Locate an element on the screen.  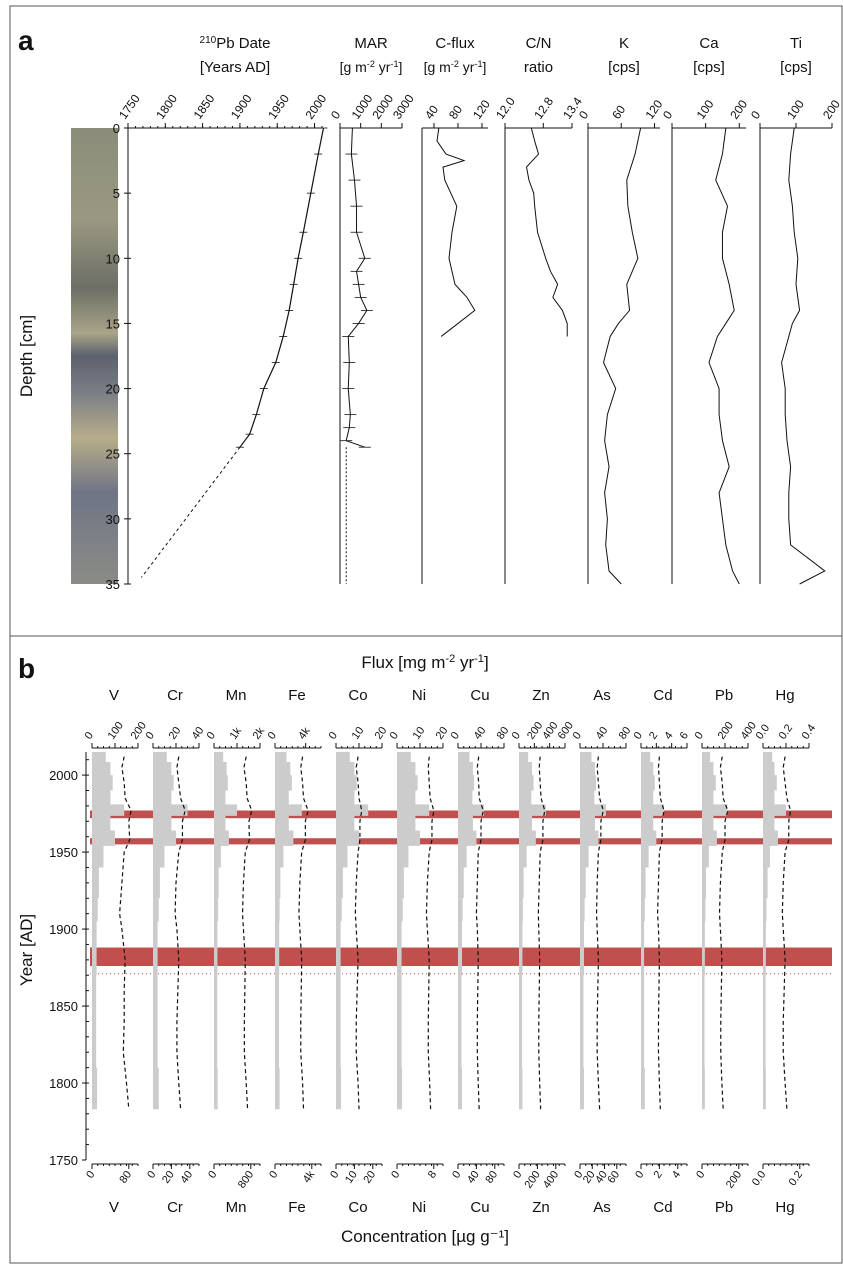
element-name-bottom: Hg is located at coordinates (784, 1207).